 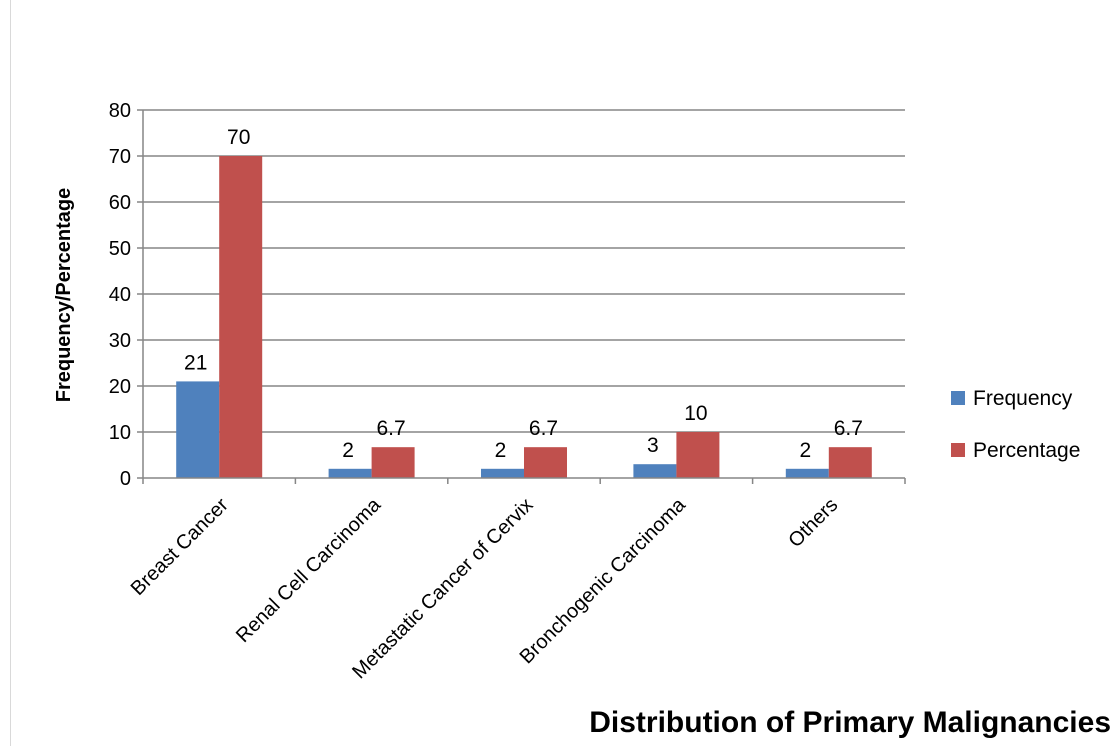 I want to click on y-tick-label: 40, so click(x=120, y=295).